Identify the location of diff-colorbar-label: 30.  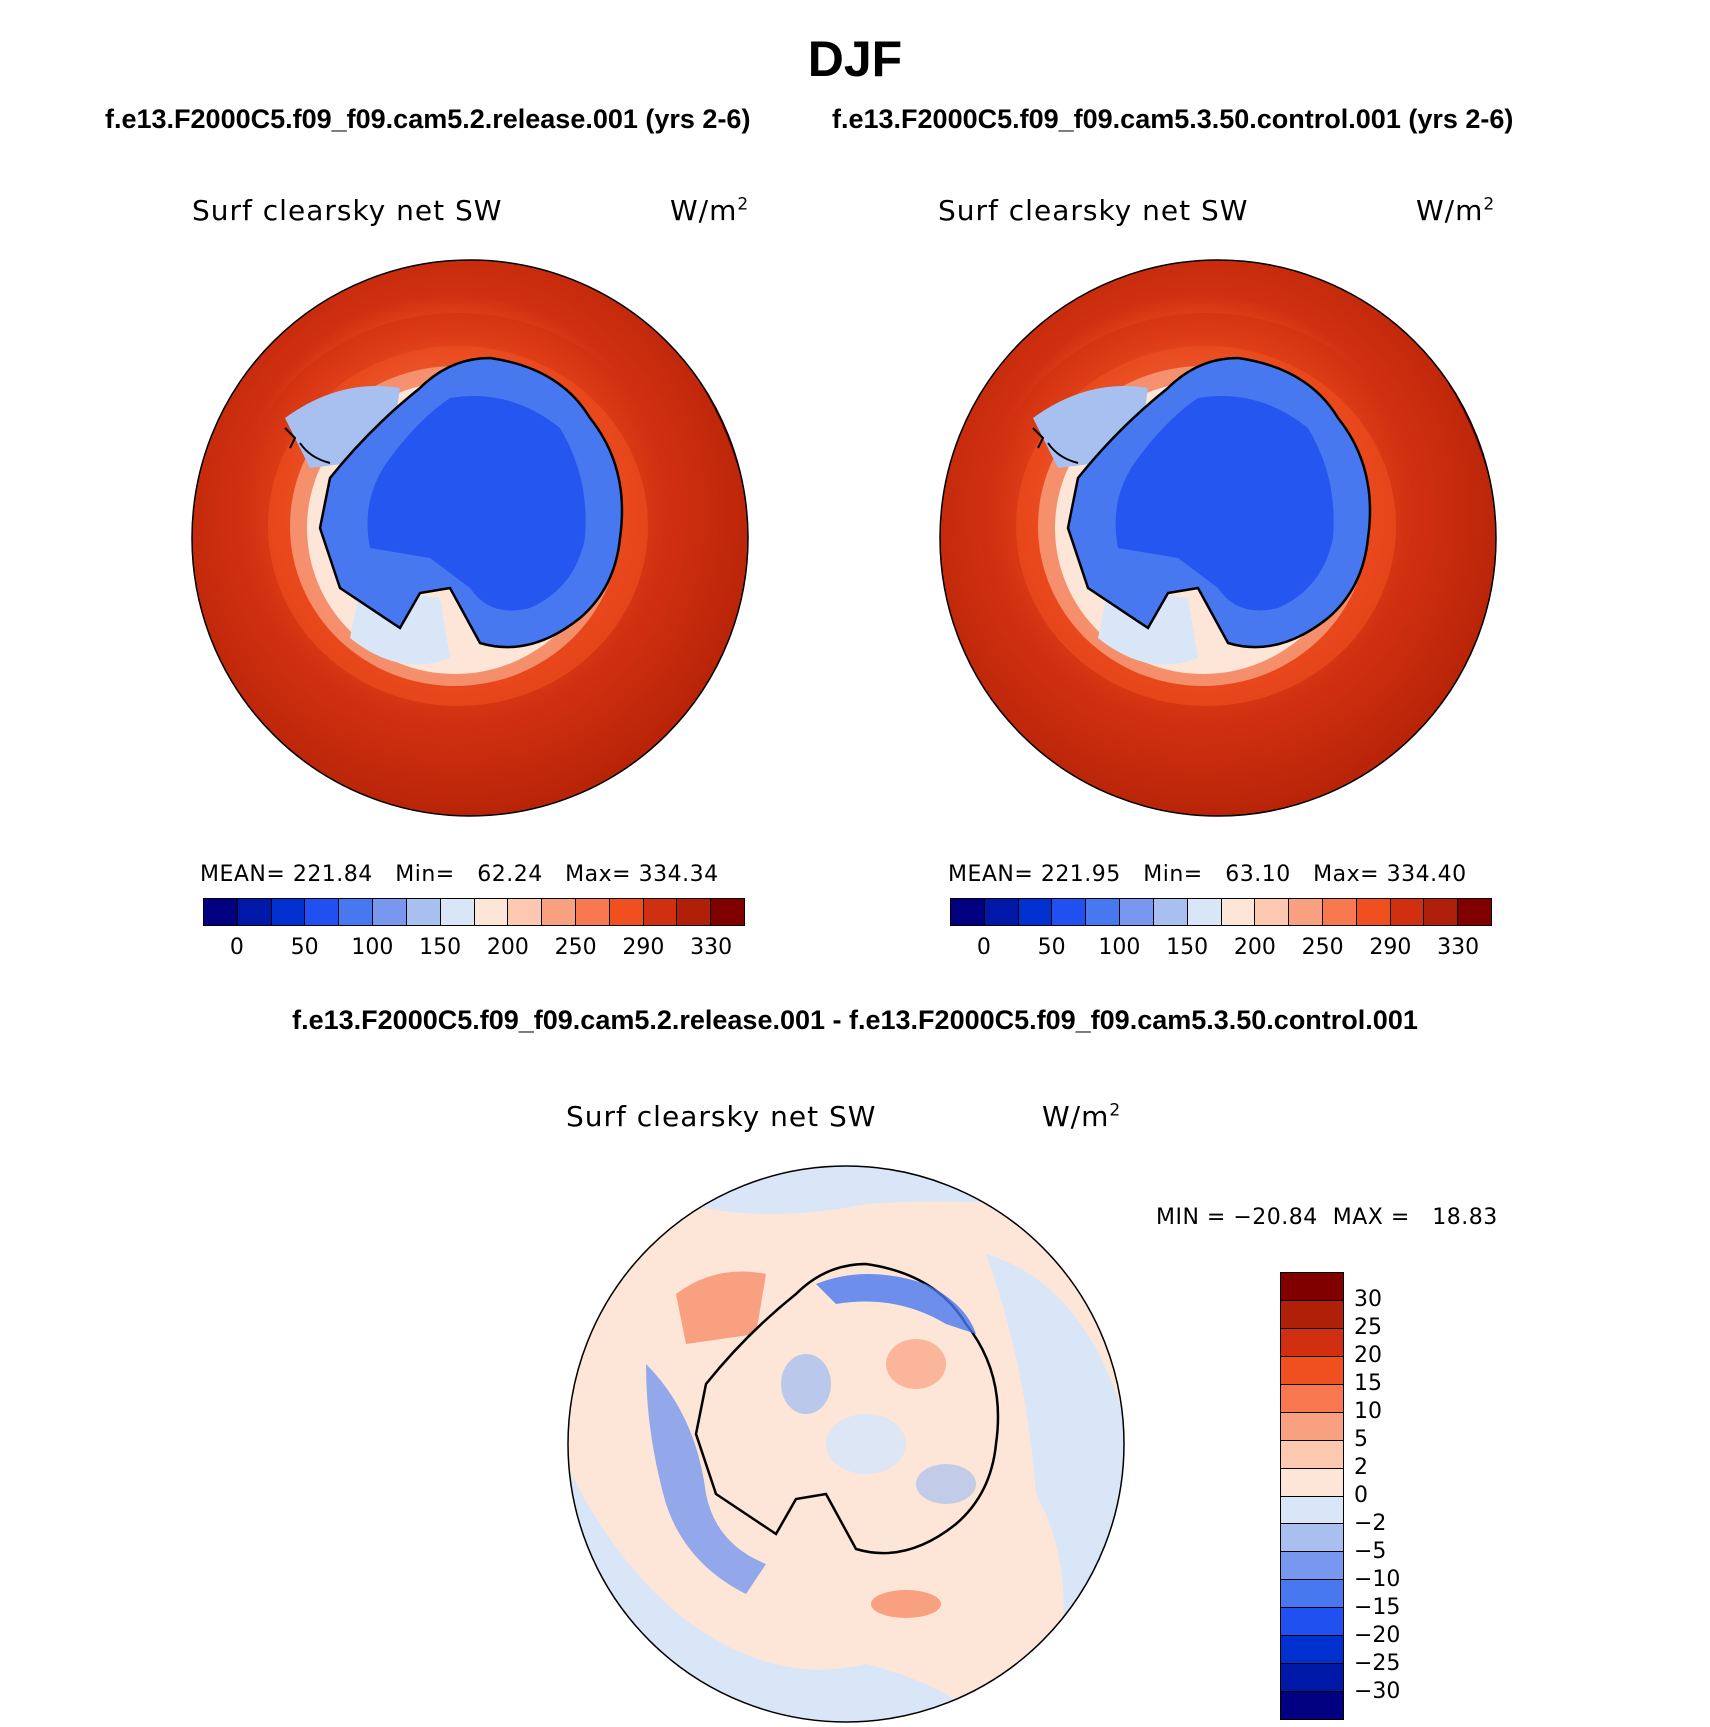
(1368, 1299).